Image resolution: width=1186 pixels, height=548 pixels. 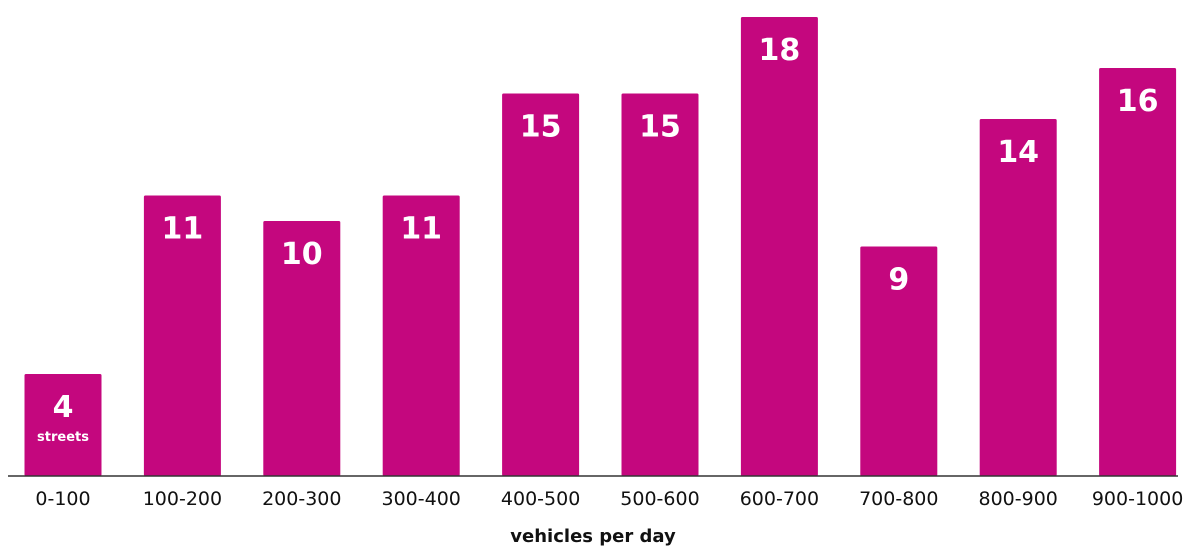 I want to click on x-tick-label-500-600: 500-600, so click(x=659, y=499).